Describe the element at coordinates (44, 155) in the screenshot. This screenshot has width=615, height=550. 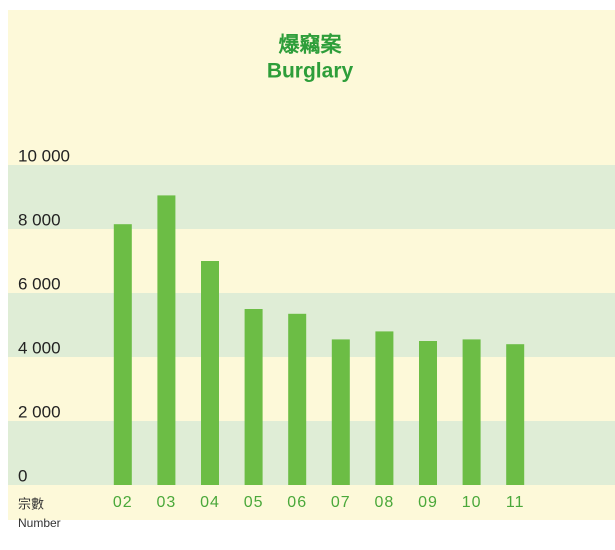
I see `y-tick-label: 10 000` at that location.